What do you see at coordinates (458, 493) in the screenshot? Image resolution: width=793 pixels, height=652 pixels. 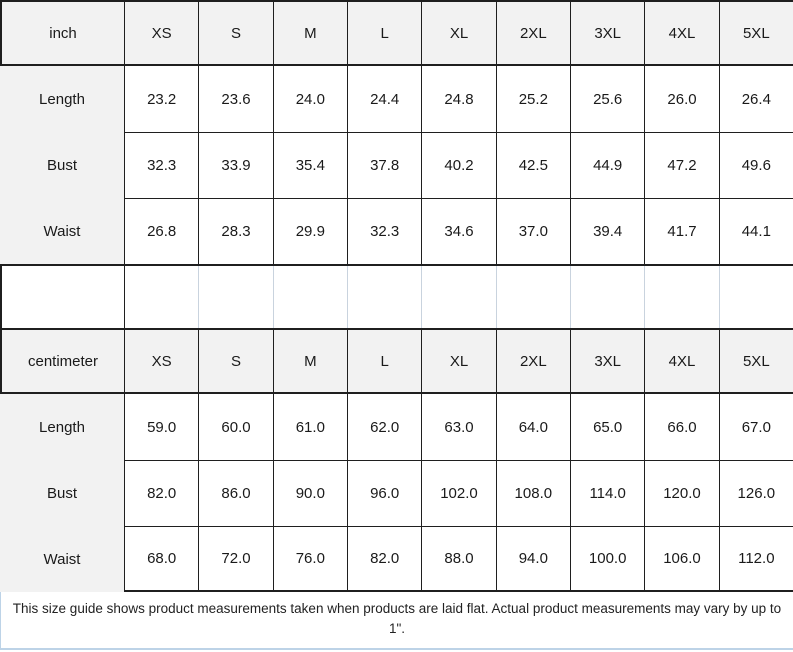 I see `value-cell: 102.0` at bounding box center [458, 493].